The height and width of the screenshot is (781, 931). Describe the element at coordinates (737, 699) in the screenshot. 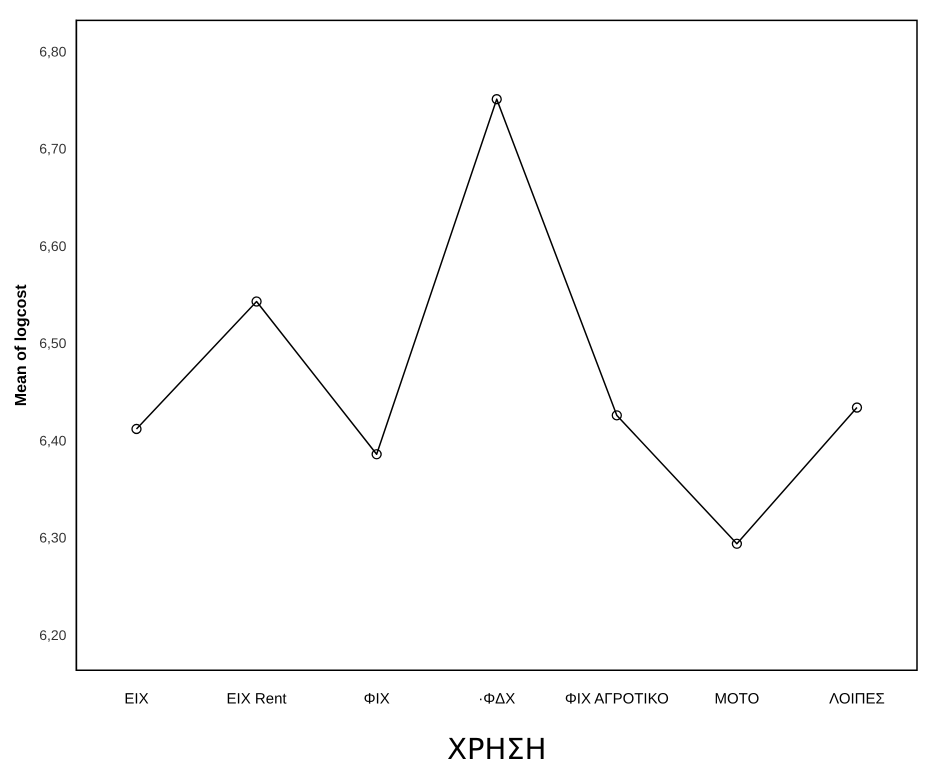

I see `x-tick-label: ΜΟΤΟ` at that location.